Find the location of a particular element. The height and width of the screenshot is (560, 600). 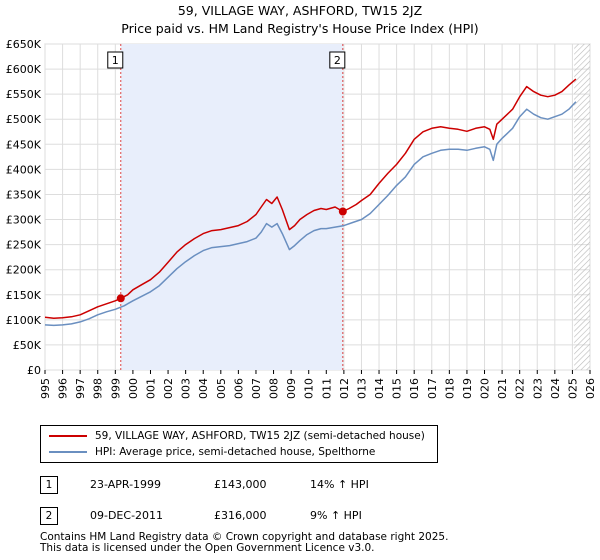

y-tick-label: £100K is located at coordinates (24, 320).